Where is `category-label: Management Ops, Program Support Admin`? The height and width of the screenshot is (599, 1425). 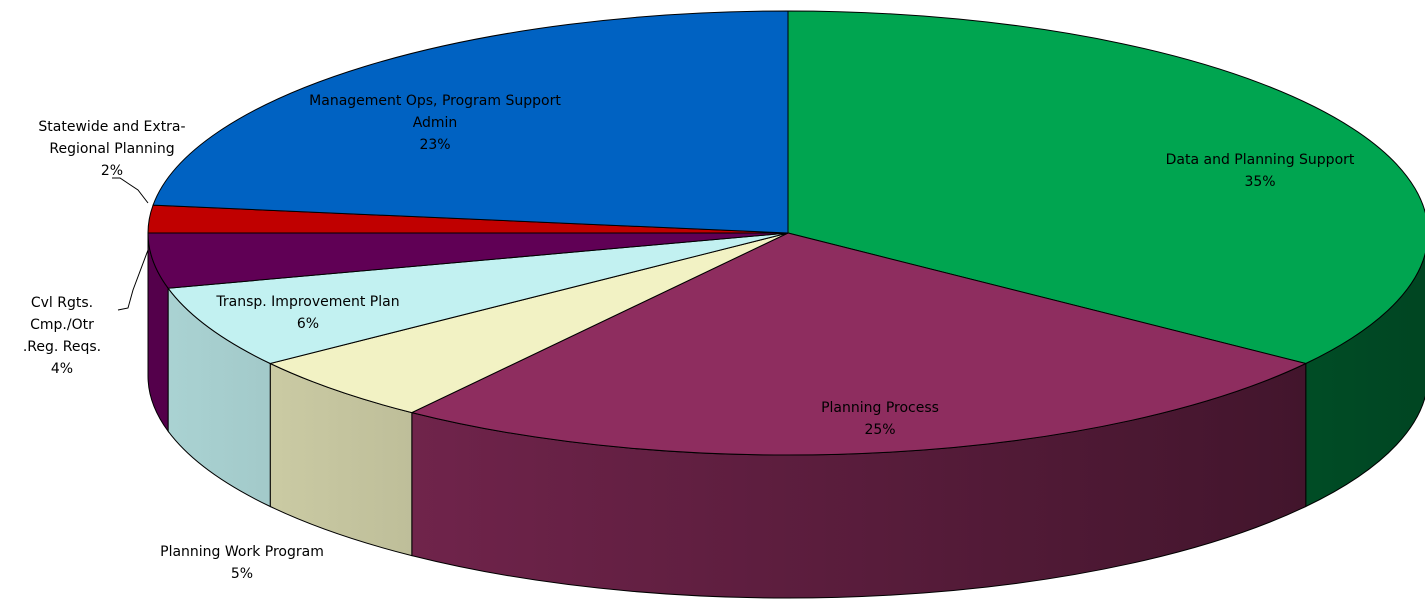 category-label: Management Ops, Program Support Admin is located at coordinates (435, 112).